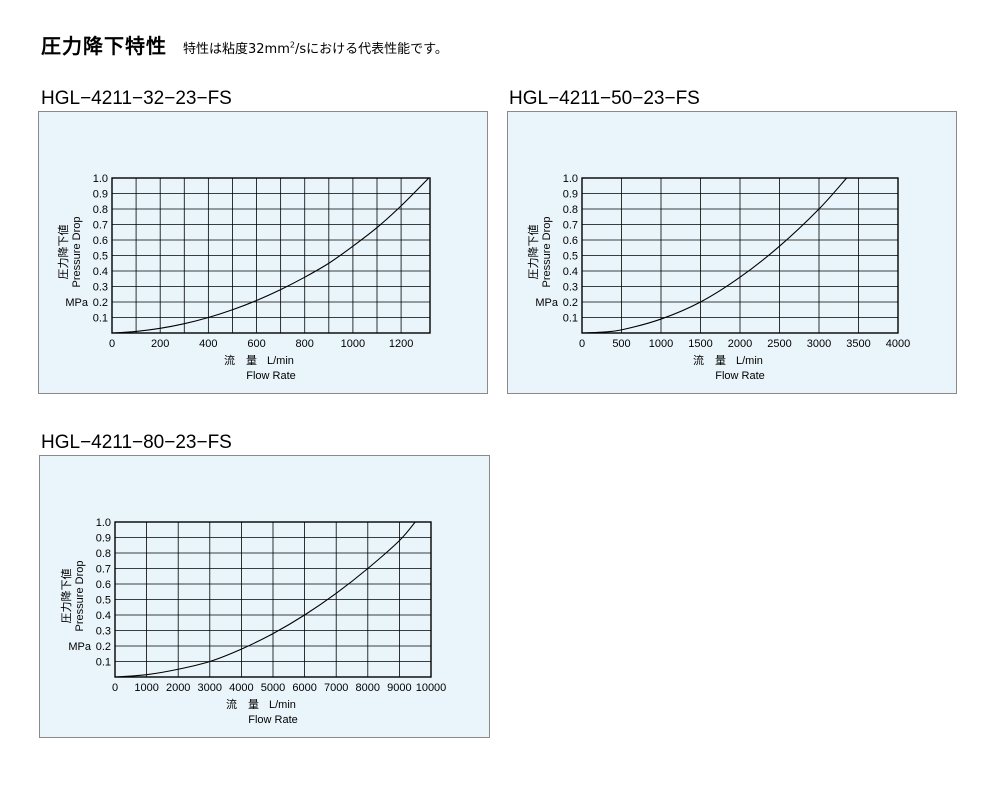  What do you see at coordinates (273, 688) in the screenshot?
I see `x-tick-label: 5000` at bounding box center [273, 688].